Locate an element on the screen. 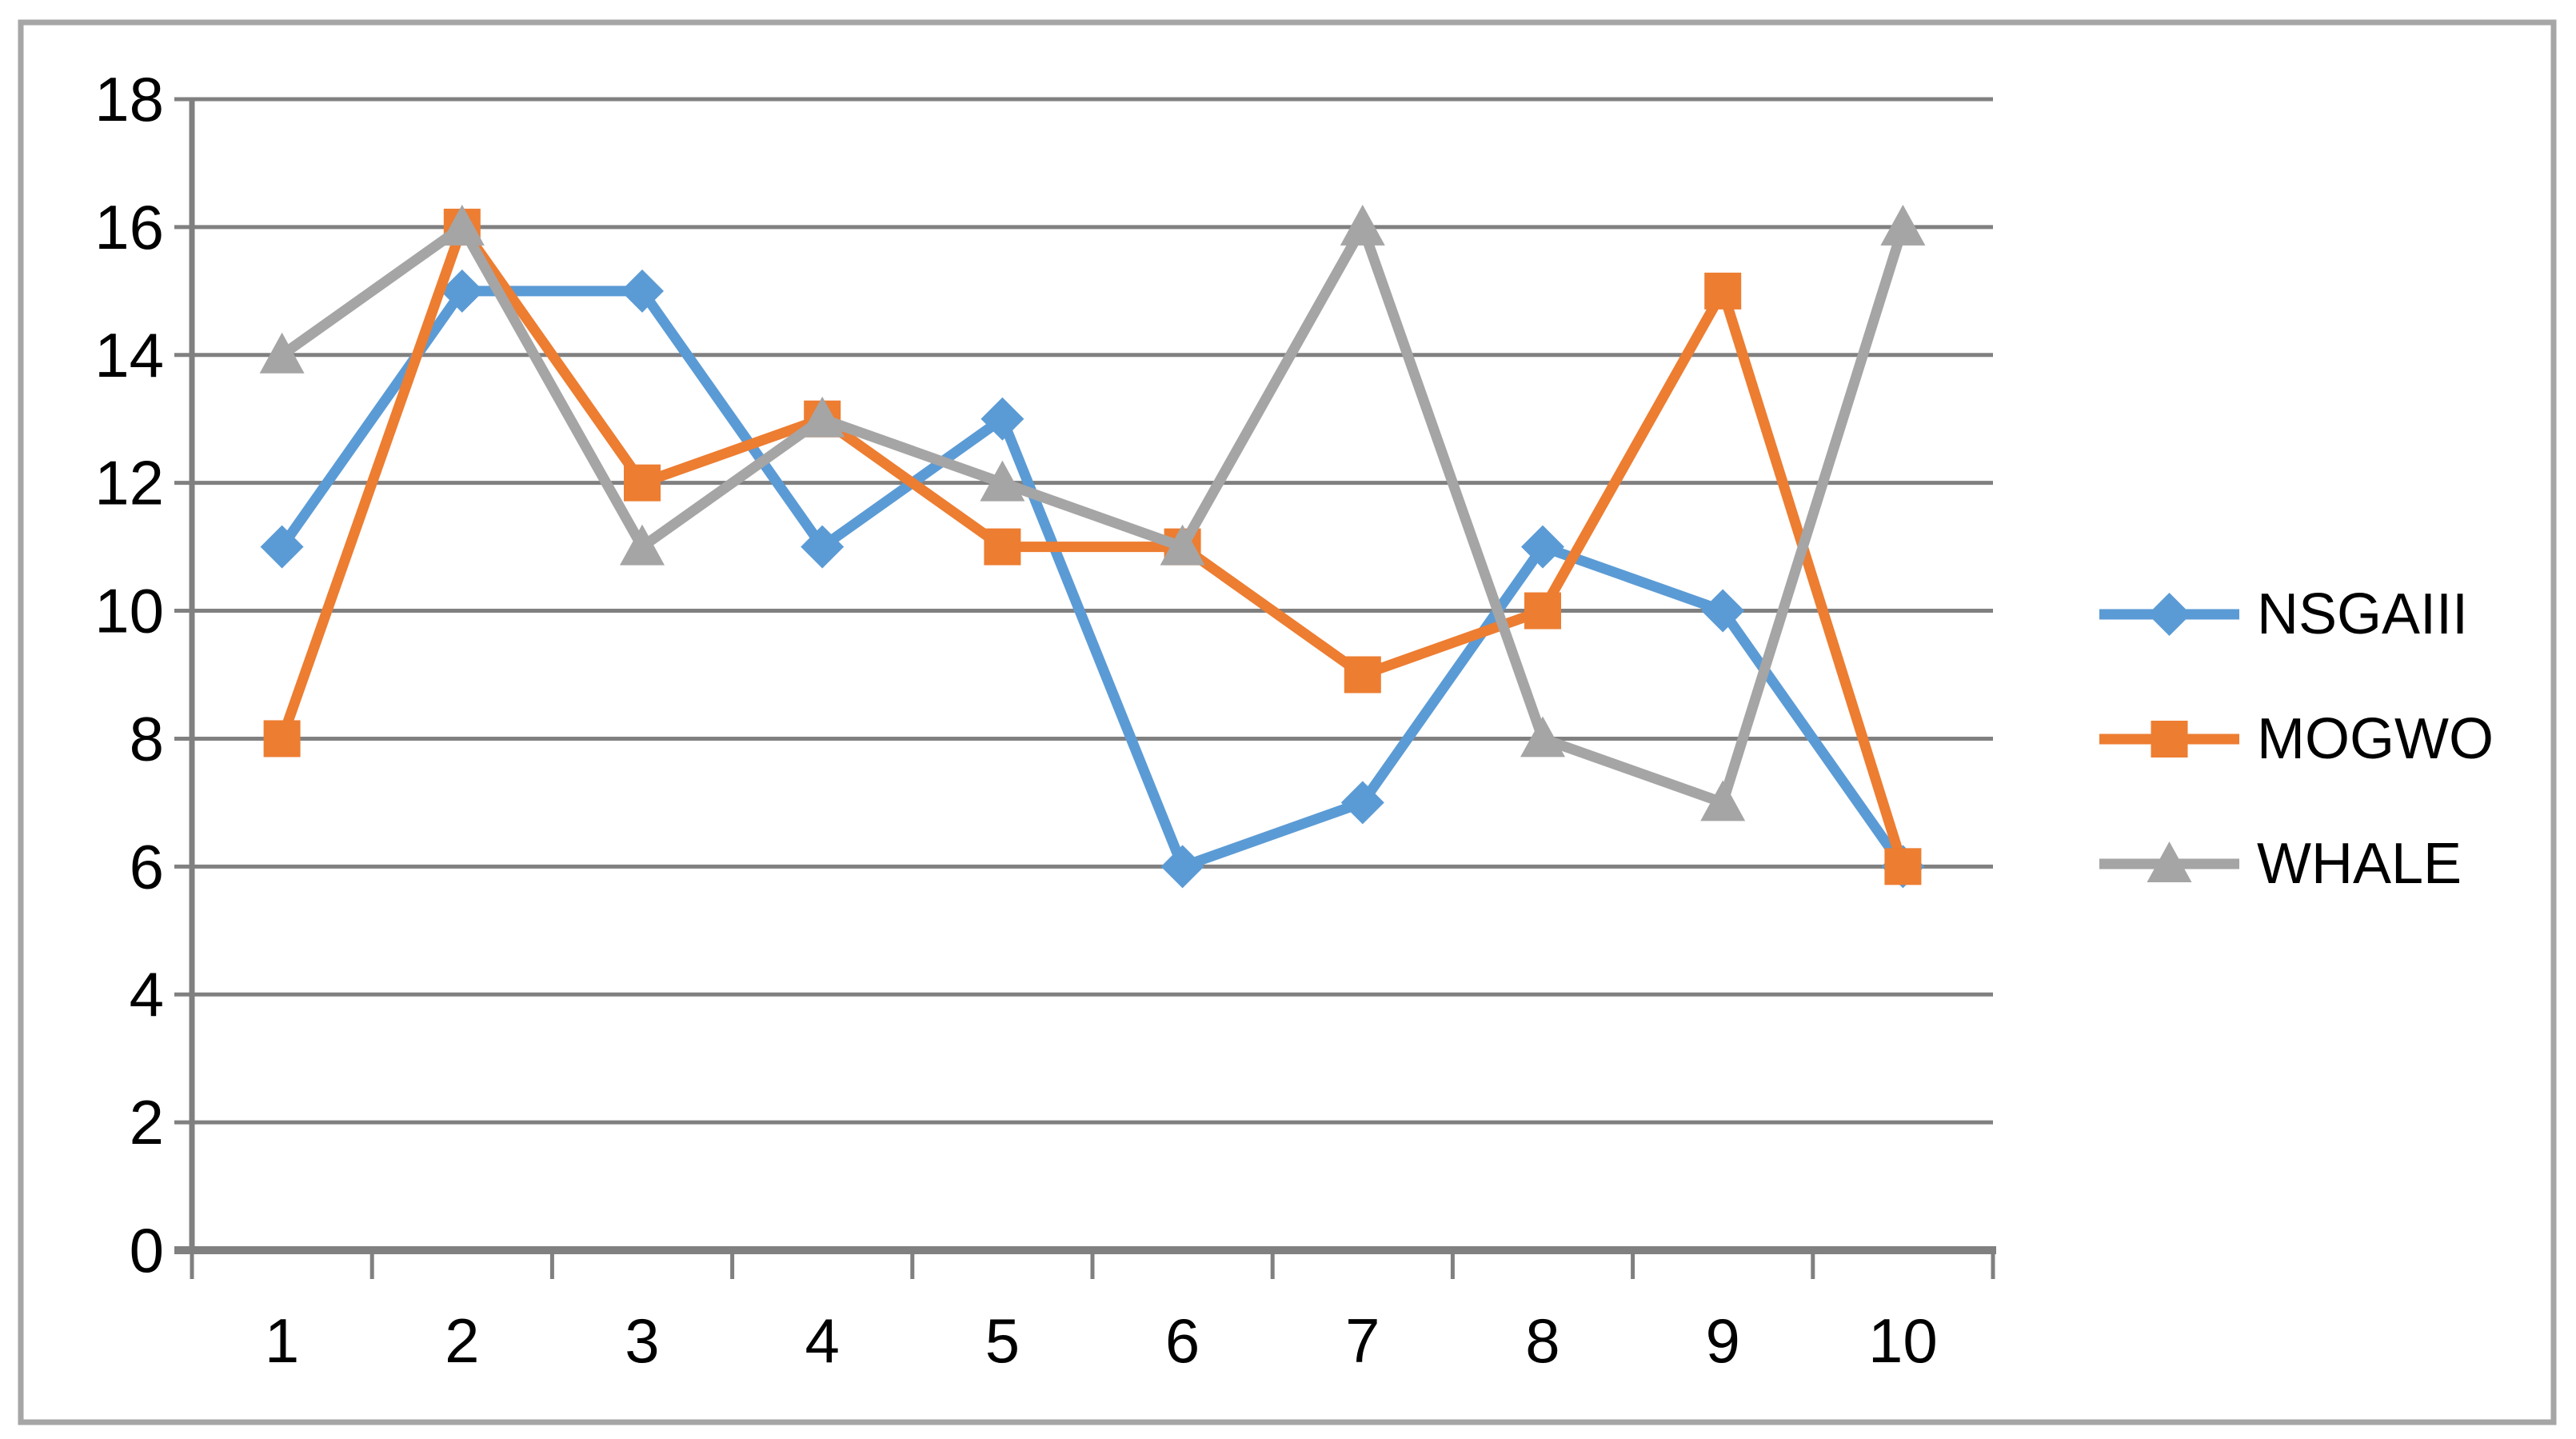  x-tick-label-6: 6 is located at coordinates (1183, 1340).